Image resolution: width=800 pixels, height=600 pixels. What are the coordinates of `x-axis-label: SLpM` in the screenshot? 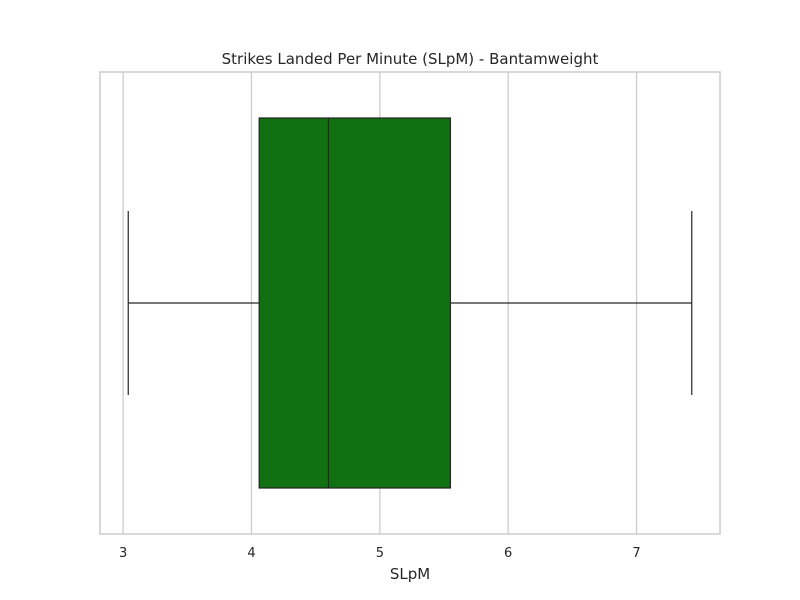 It's located at (410, 574).